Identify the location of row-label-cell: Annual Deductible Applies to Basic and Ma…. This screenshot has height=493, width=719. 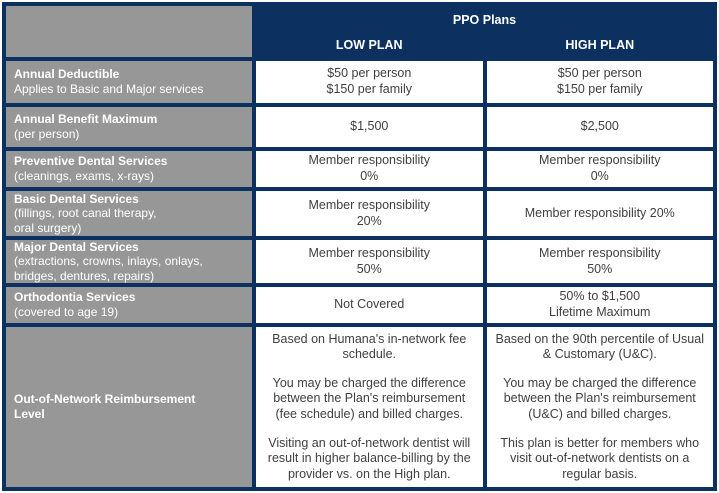
(129, 82).